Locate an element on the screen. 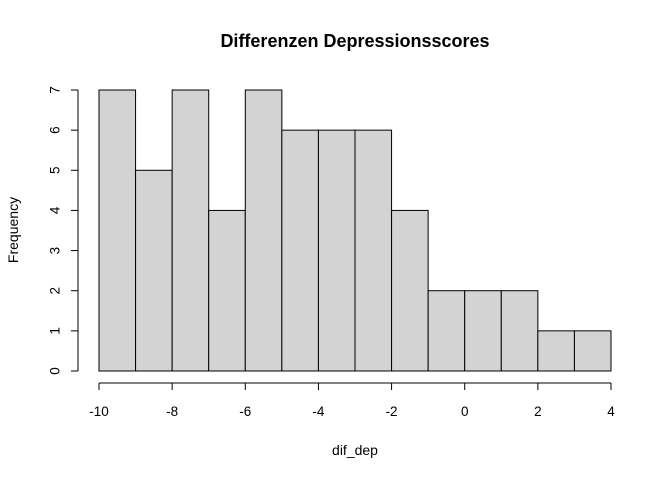 The width and height of the screenshot is (672, 480). y-tick-label: 2 is located at coordinates (55, 291).